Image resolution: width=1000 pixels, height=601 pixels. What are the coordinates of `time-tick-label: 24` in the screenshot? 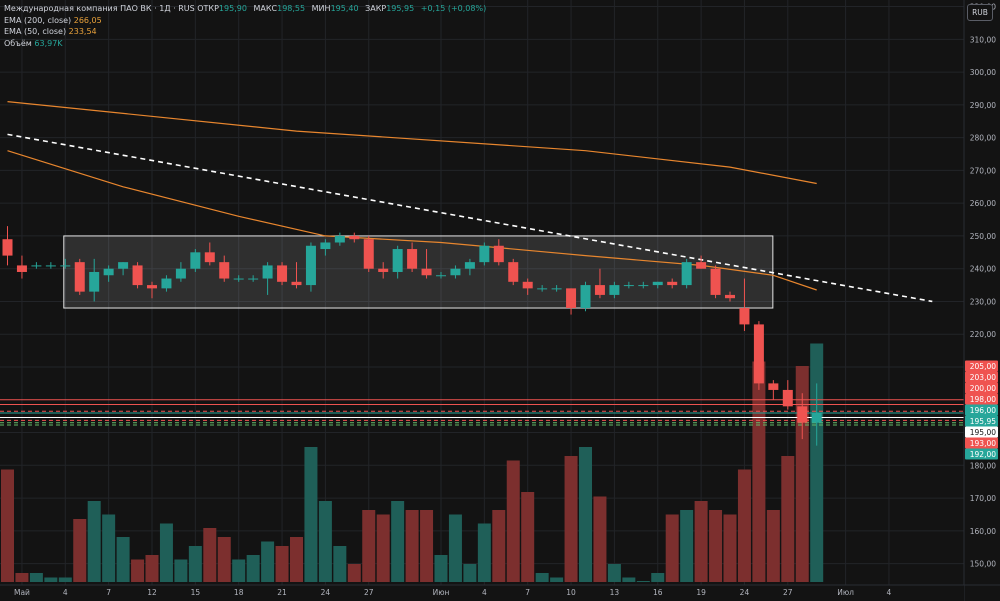 It's located at (326, 592).